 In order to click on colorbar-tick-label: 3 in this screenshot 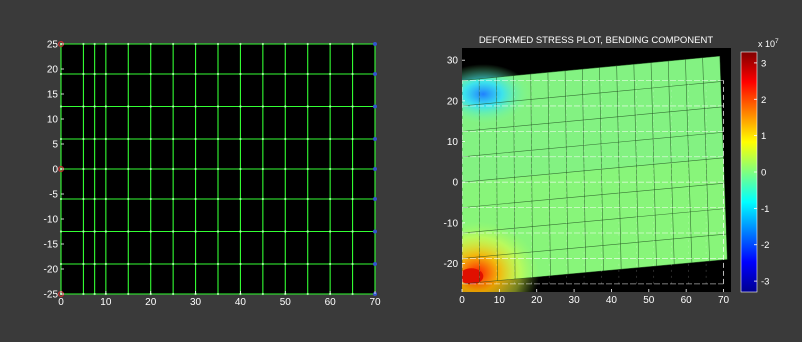, I will do `click(763, 63)`.